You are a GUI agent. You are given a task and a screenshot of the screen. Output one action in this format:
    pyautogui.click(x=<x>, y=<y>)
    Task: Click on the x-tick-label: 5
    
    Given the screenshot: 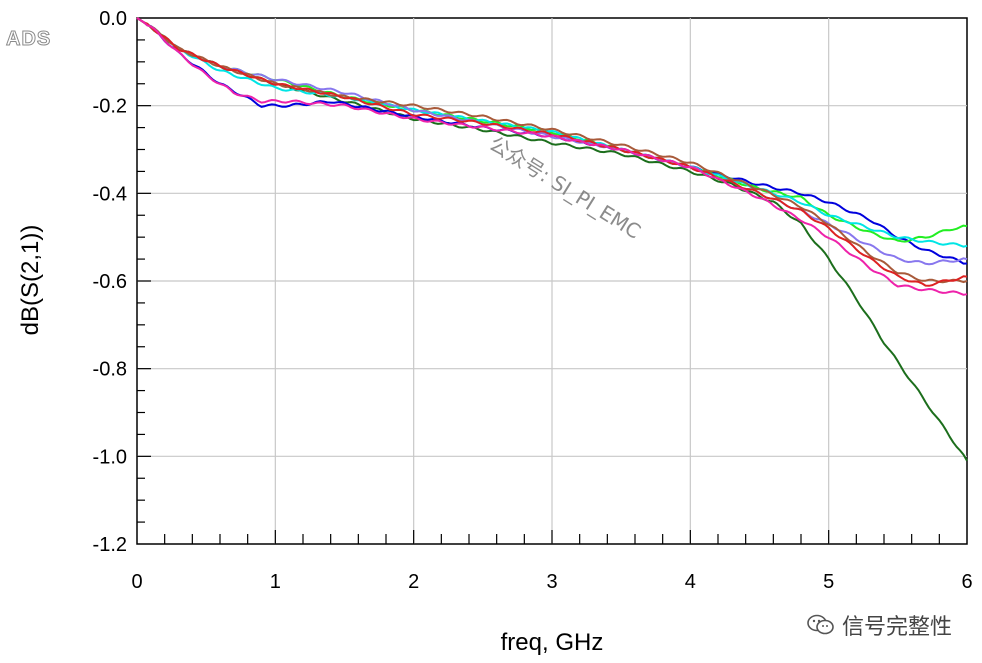 What is the action you would take?
    pyautogui.click(x=828, y=582)
    